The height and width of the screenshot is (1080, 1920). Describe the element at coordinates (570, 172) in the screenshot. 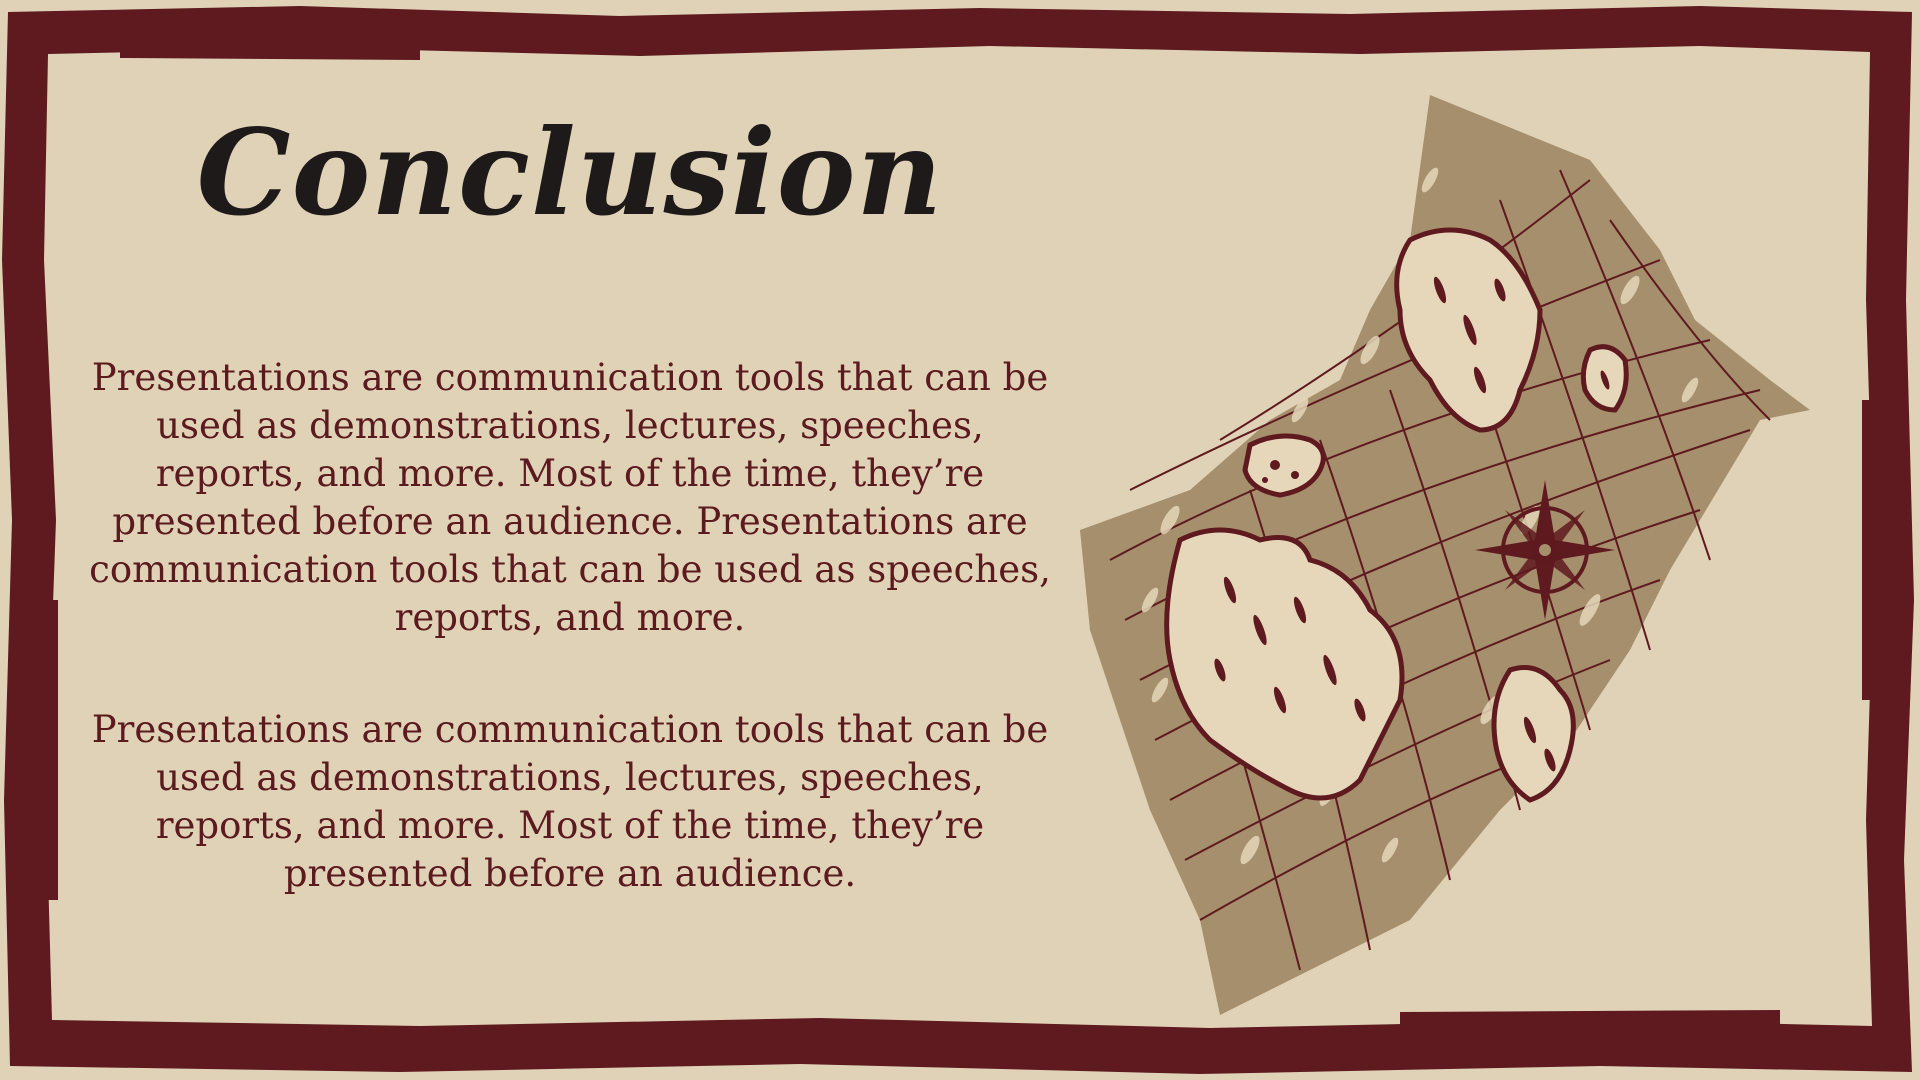

I see `slide-title: Conclusion` at that location.